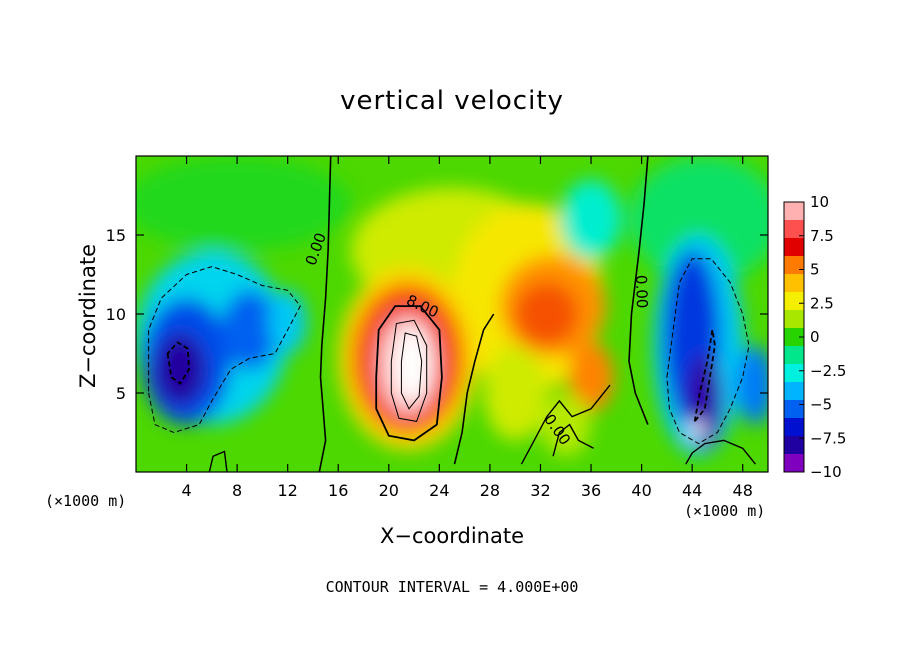 This screenshot has width=904, height=654. I want to click on colorbar-tick-label-7: −7.5, so click(828, 438).